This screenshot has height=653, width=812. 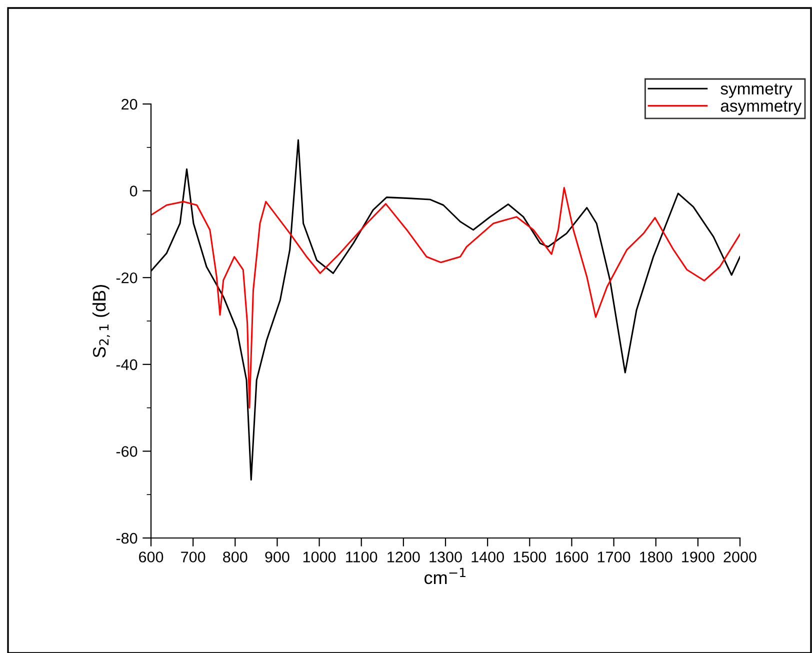 I want to click on x-tick-label: 1000, so click(x=319, y=557).